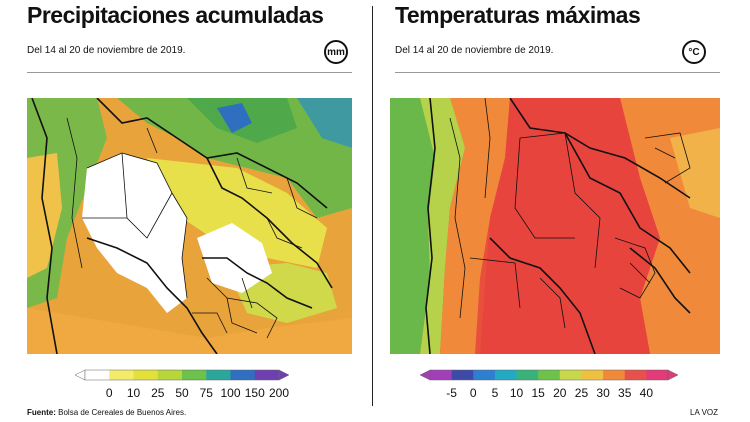 Image resolution: width=750 pixels, height=422 pixels. I want to click on precip-legend: 0 10 25 50 75 100 150 200, so click(182, 384).